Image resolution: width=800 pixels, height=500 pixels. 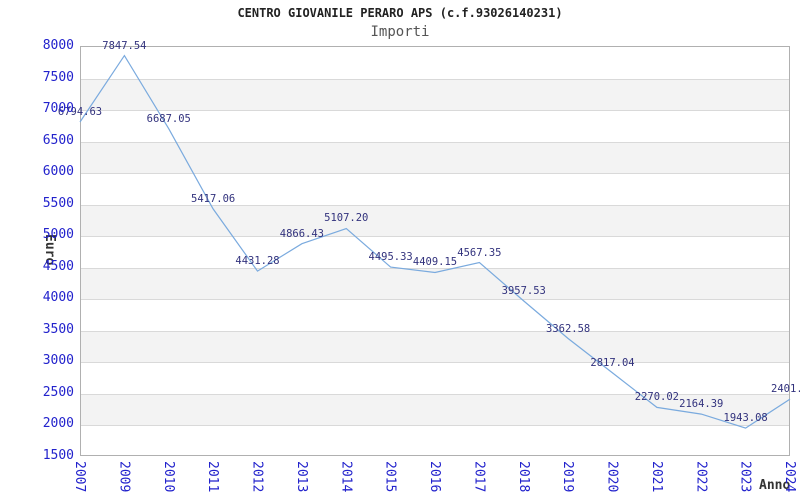 What do you see at coordinates (124, 477) in the screenshot?
I see `x-tick-label: 2009` at bounding box center [124, 477].